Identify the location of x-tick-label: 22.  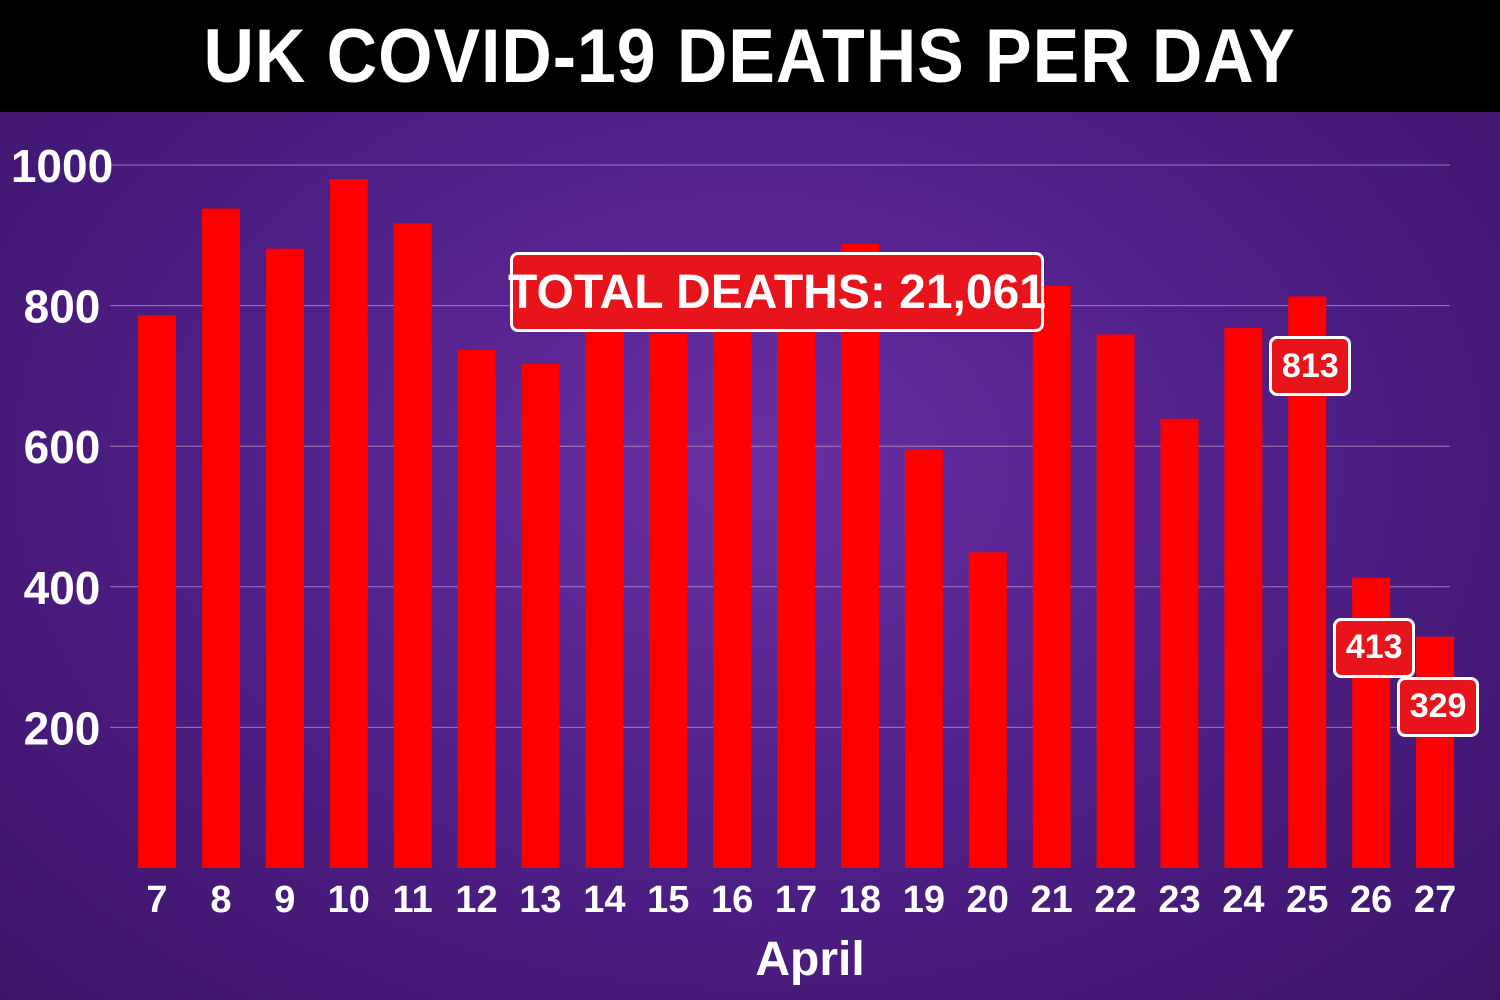
(1115, 900).